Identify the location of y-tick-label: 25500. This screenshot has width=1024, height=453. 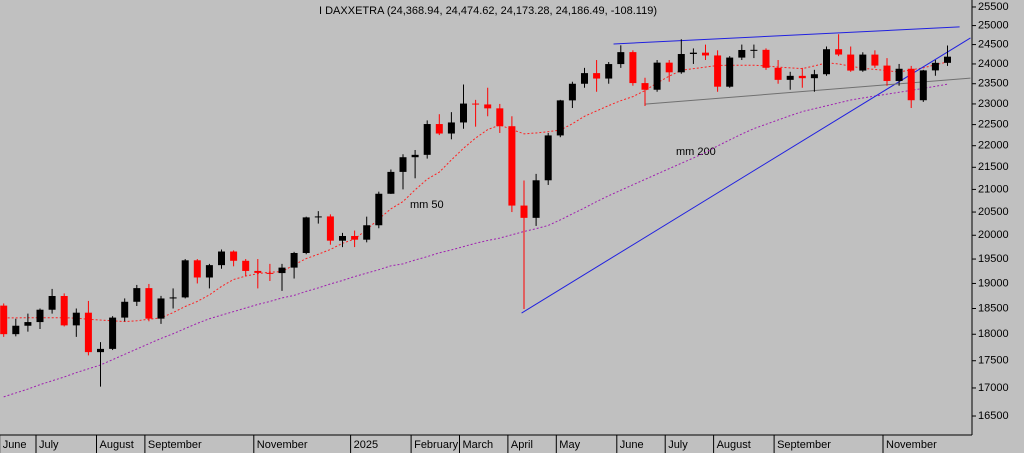
(993, 7).